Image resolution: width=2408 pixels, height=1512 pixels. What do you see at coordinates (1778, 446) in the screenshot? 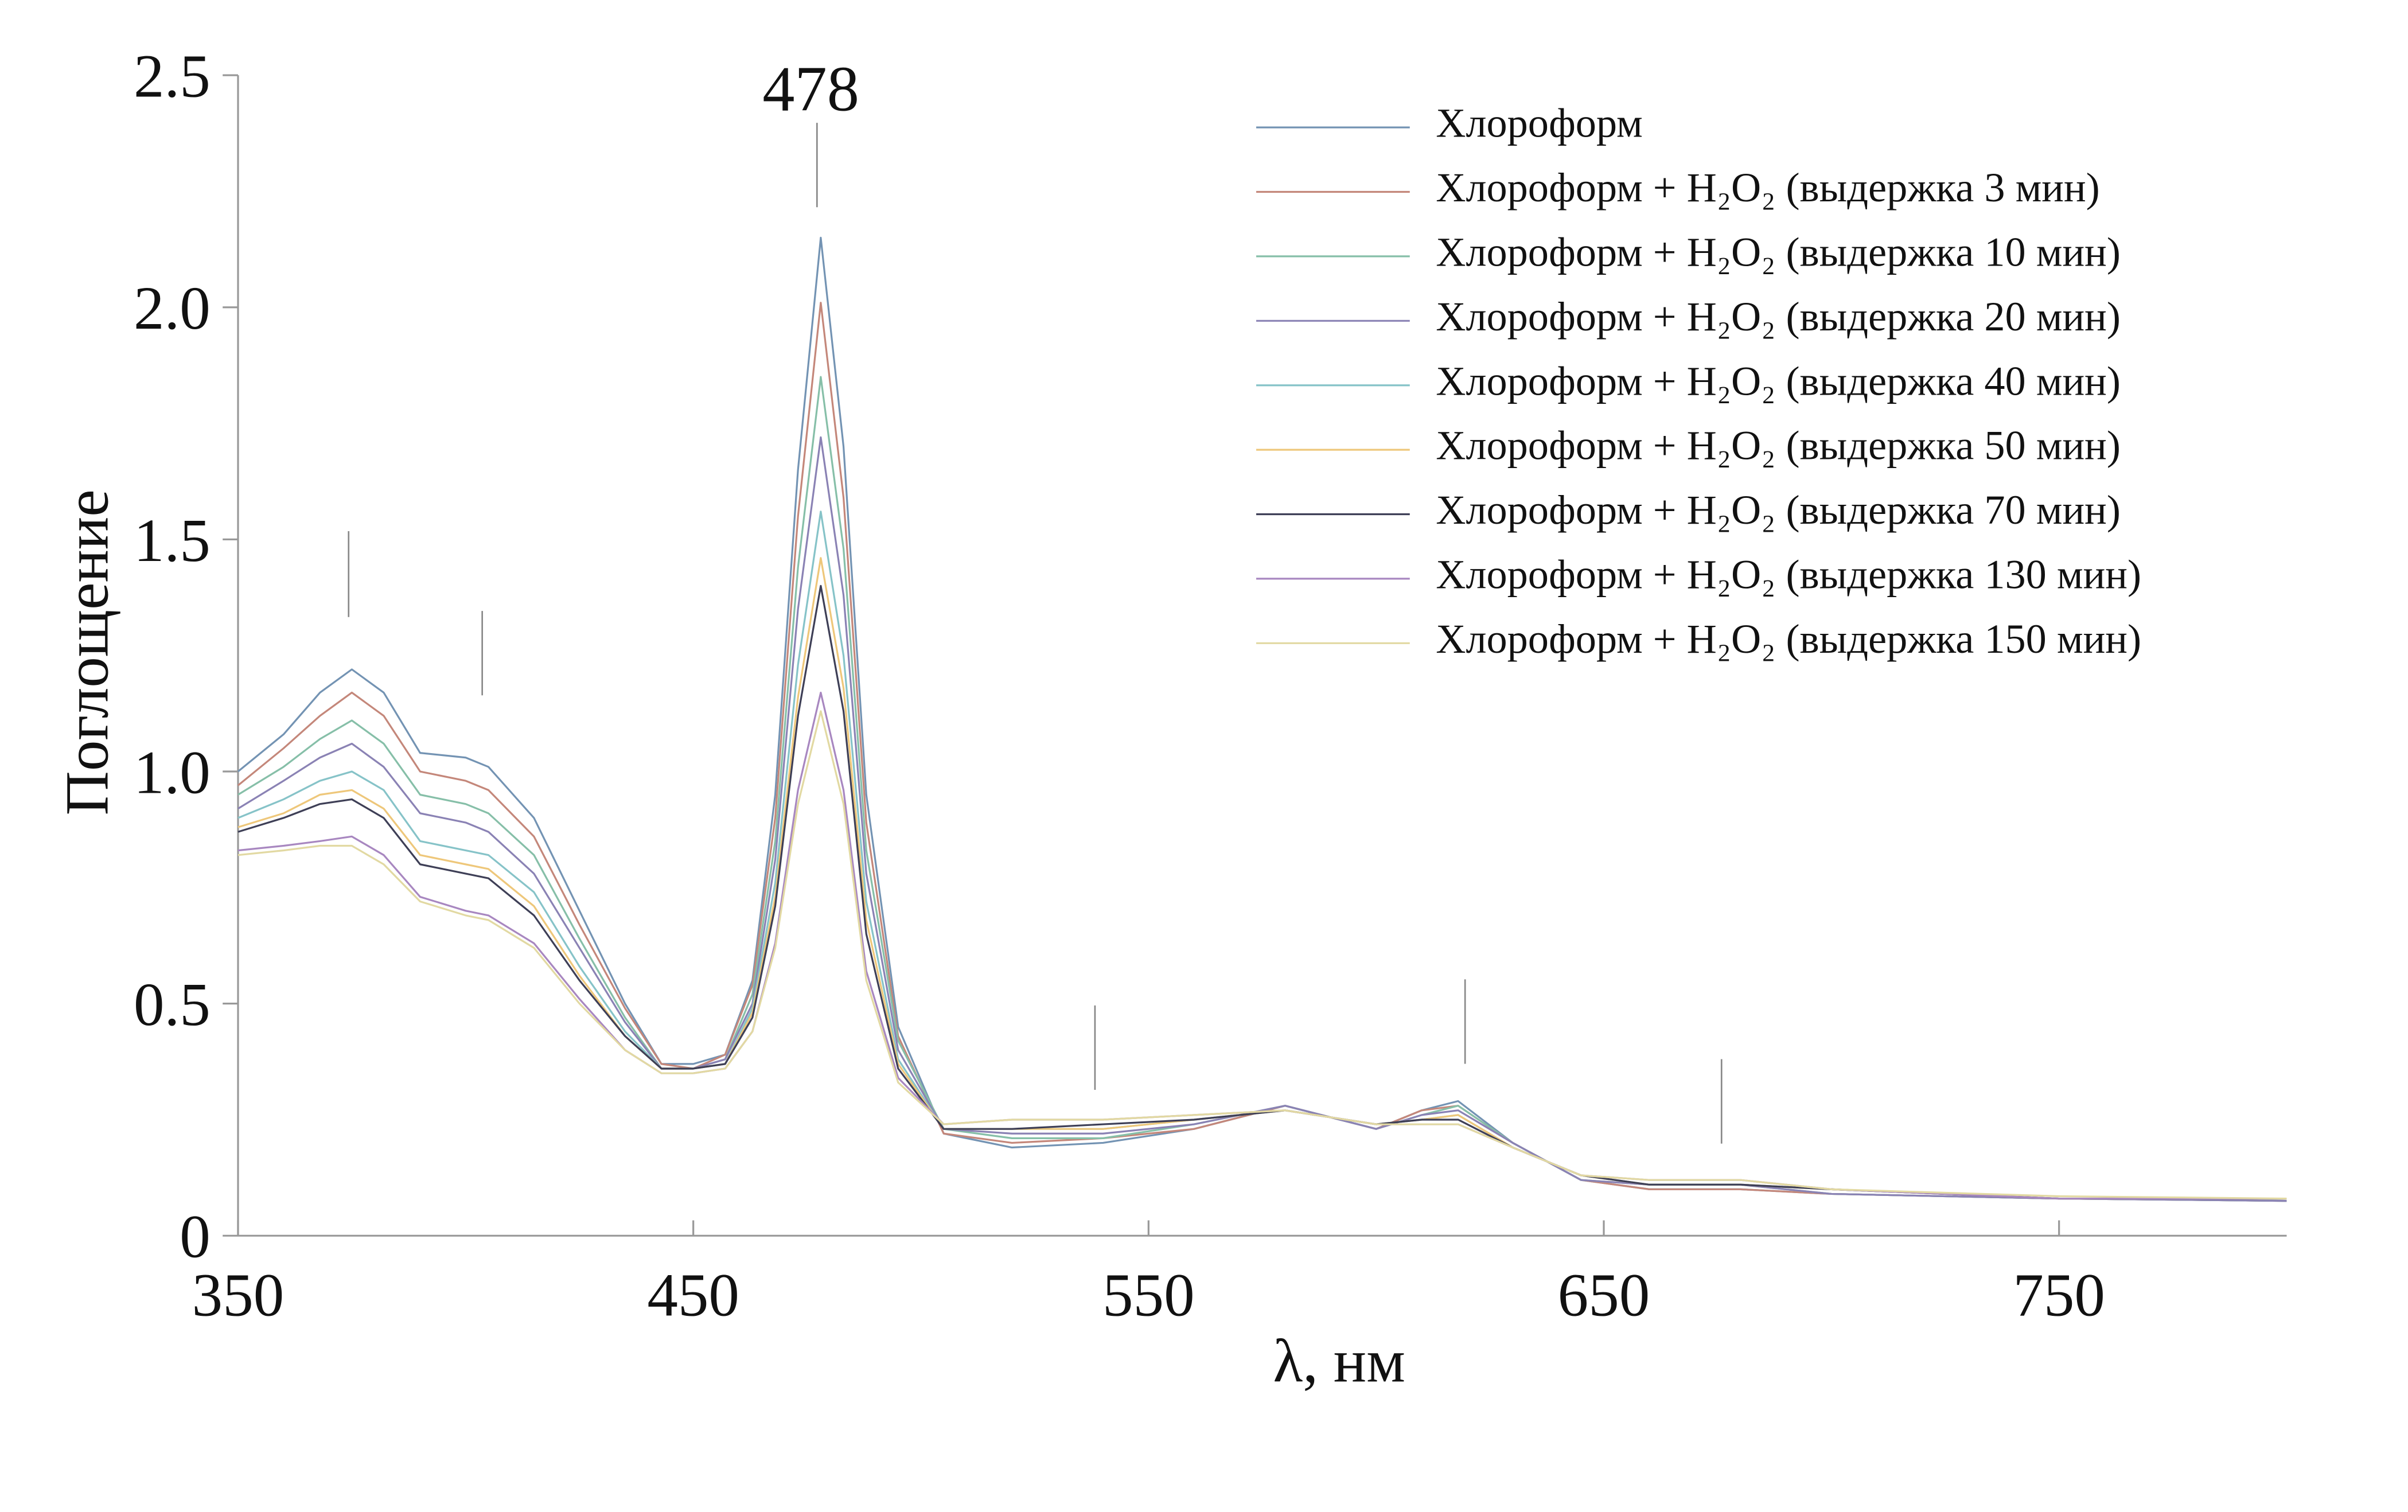
I see `legend-label: Хлороформ + H₂O₂ (выдержка 50 мин)` at bounding box center [1778, 446].